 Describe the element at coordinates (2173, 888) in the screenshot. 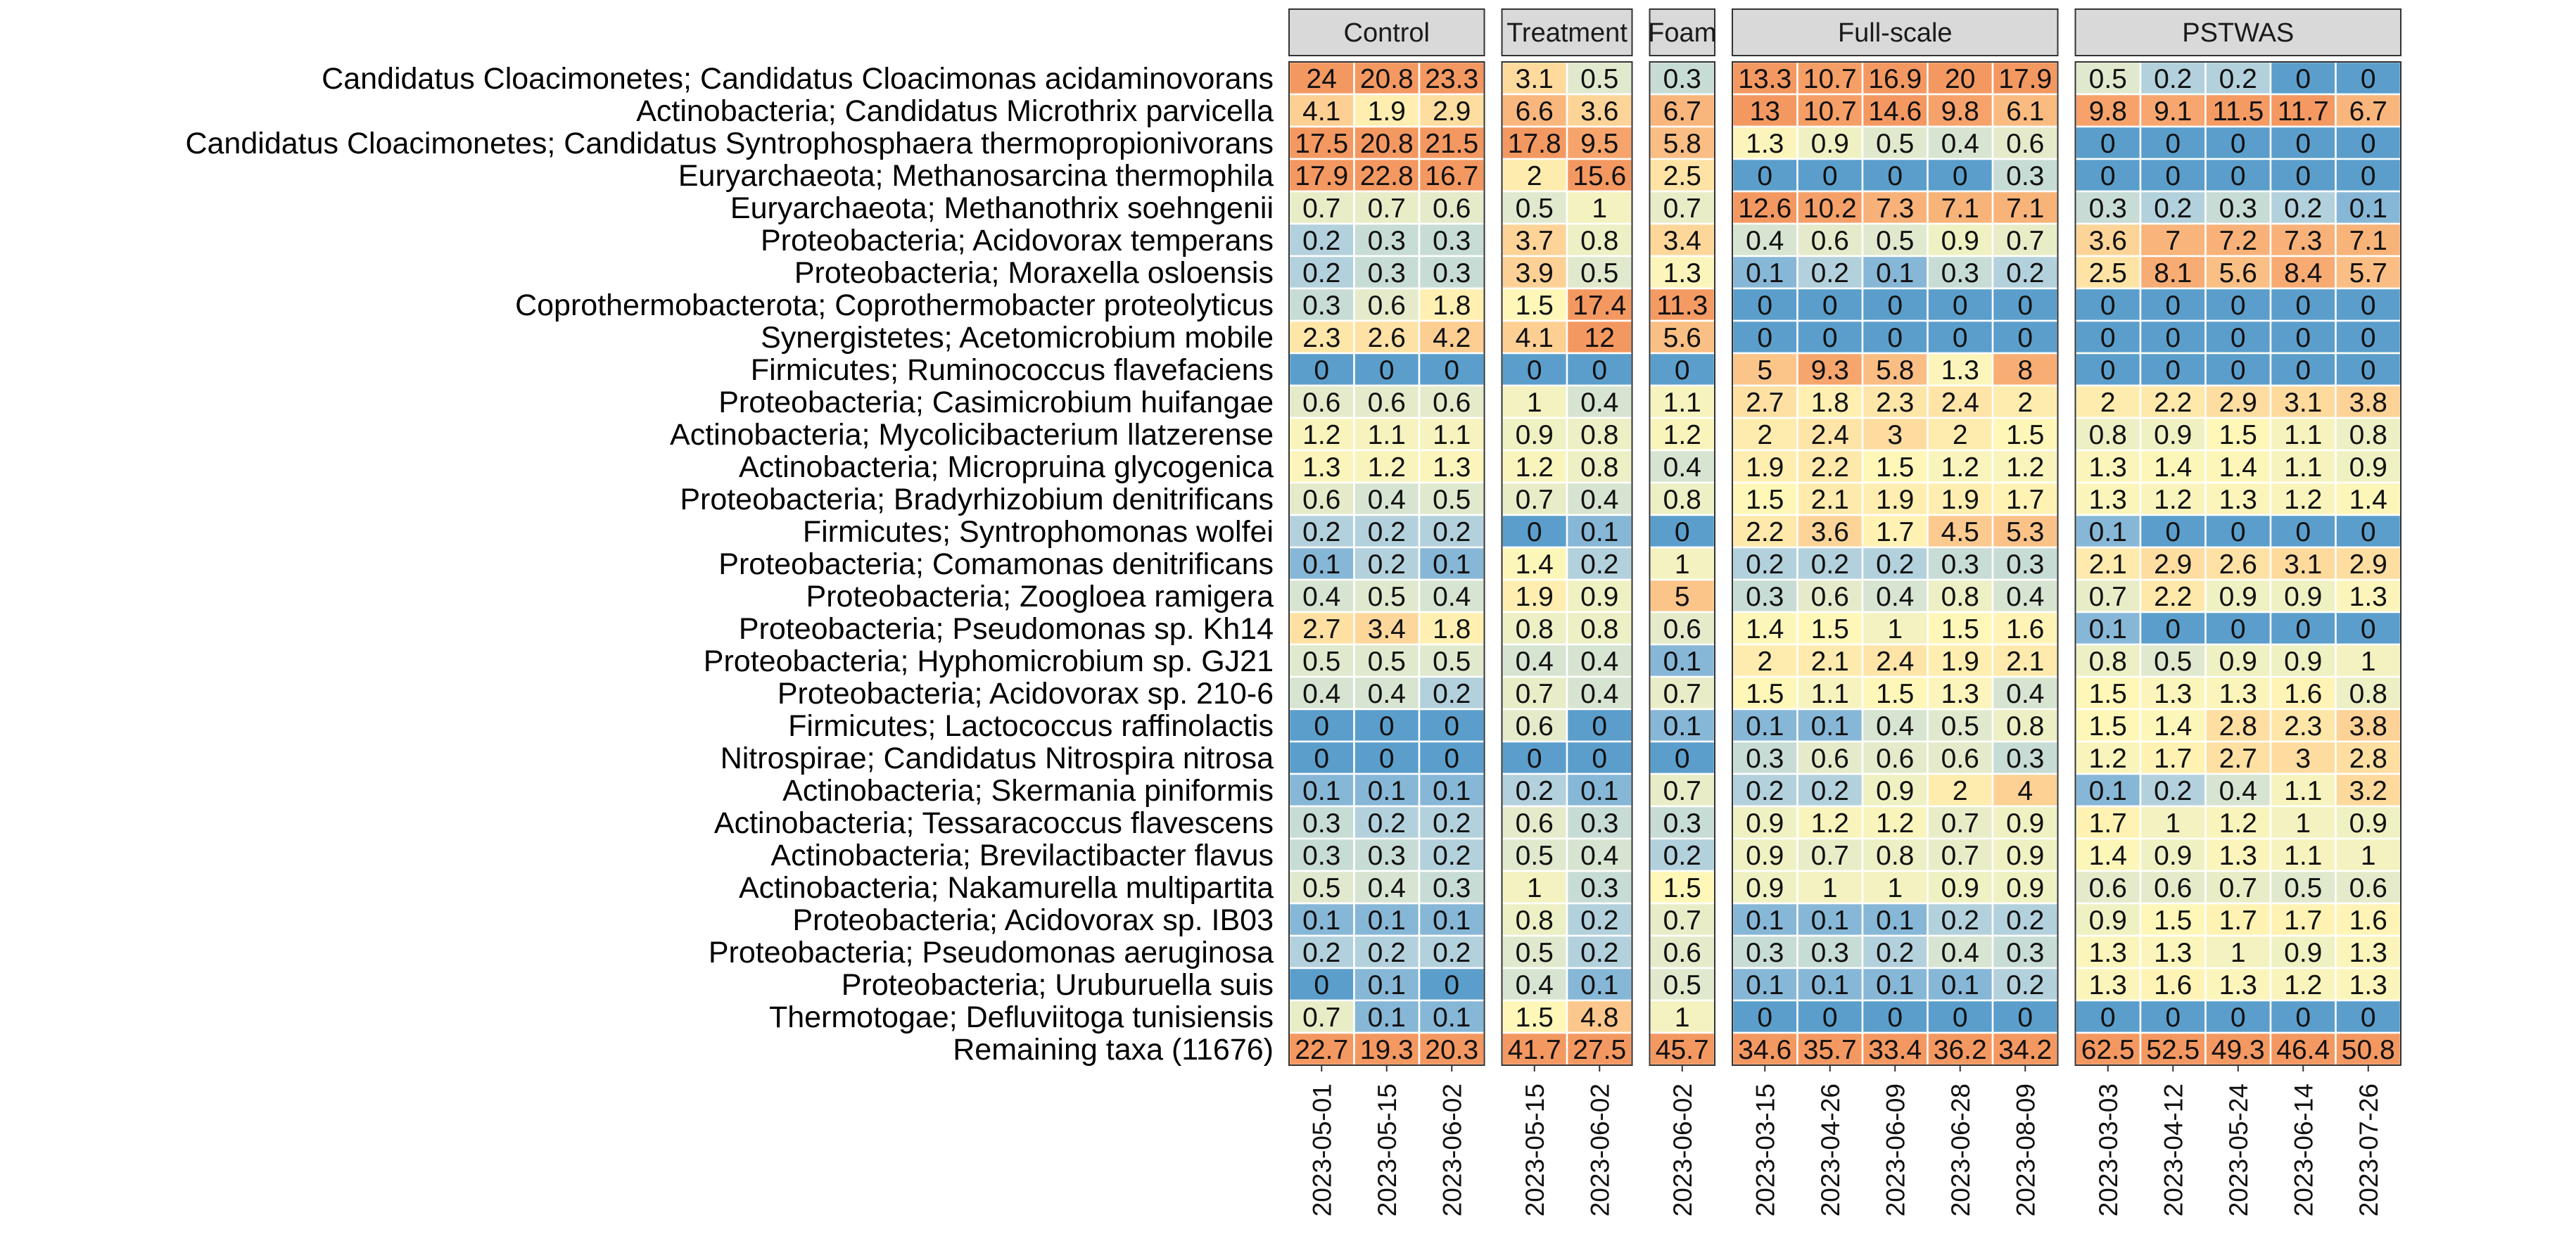

I see `cell-value-label: 0.6` at that location.